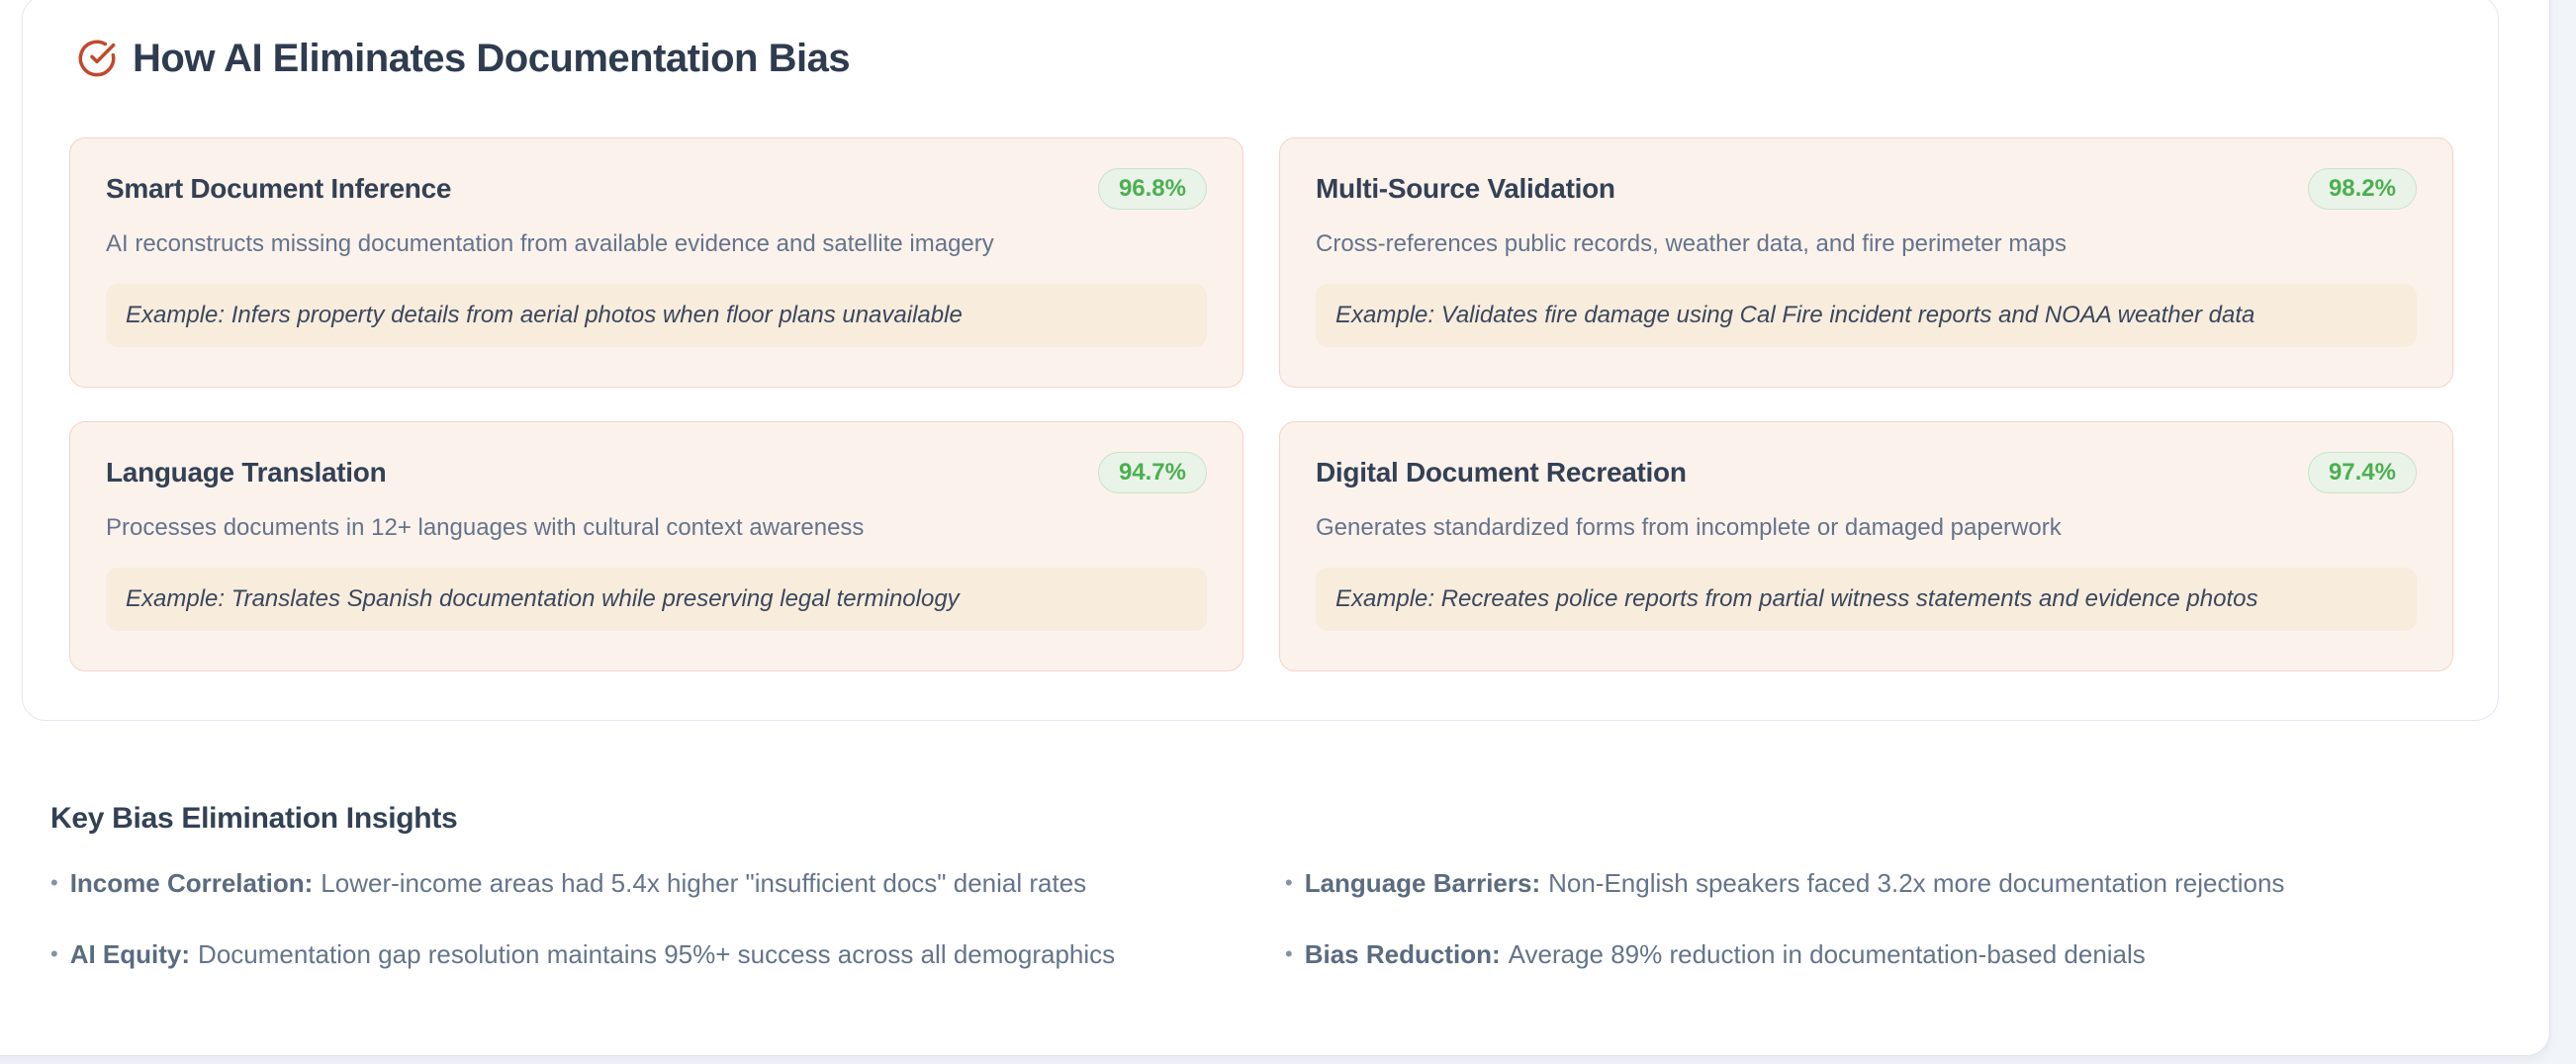 The height and width of the screenshot is (1064, 2576). I want to click on panel-title: How AI Eliminates Documentation Bias, so click(492, 58).